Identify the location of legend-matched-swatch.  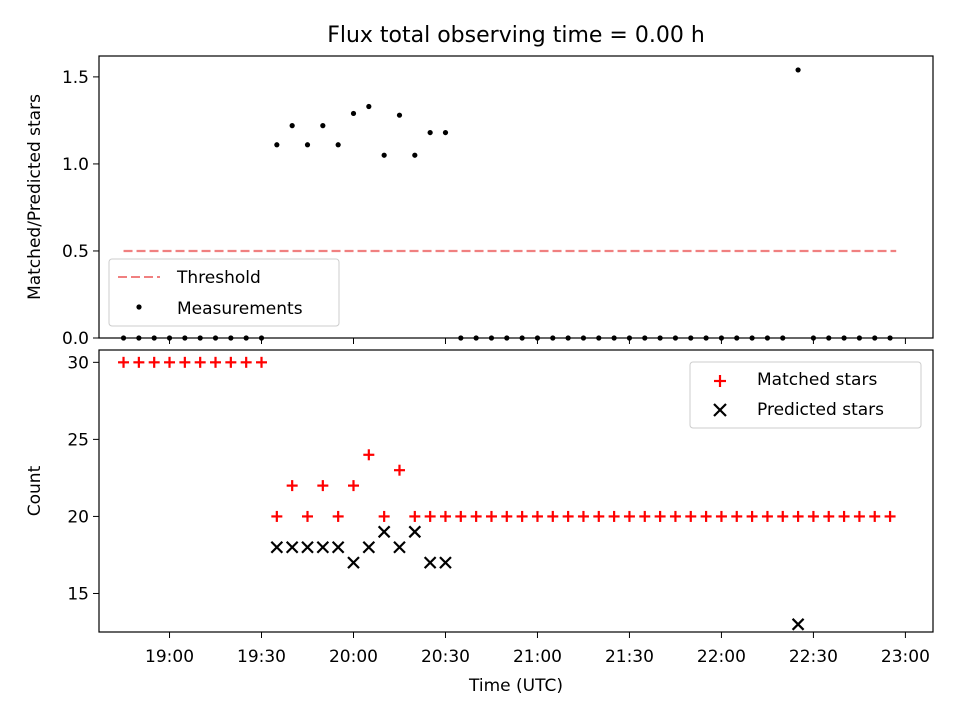
(720, 381).